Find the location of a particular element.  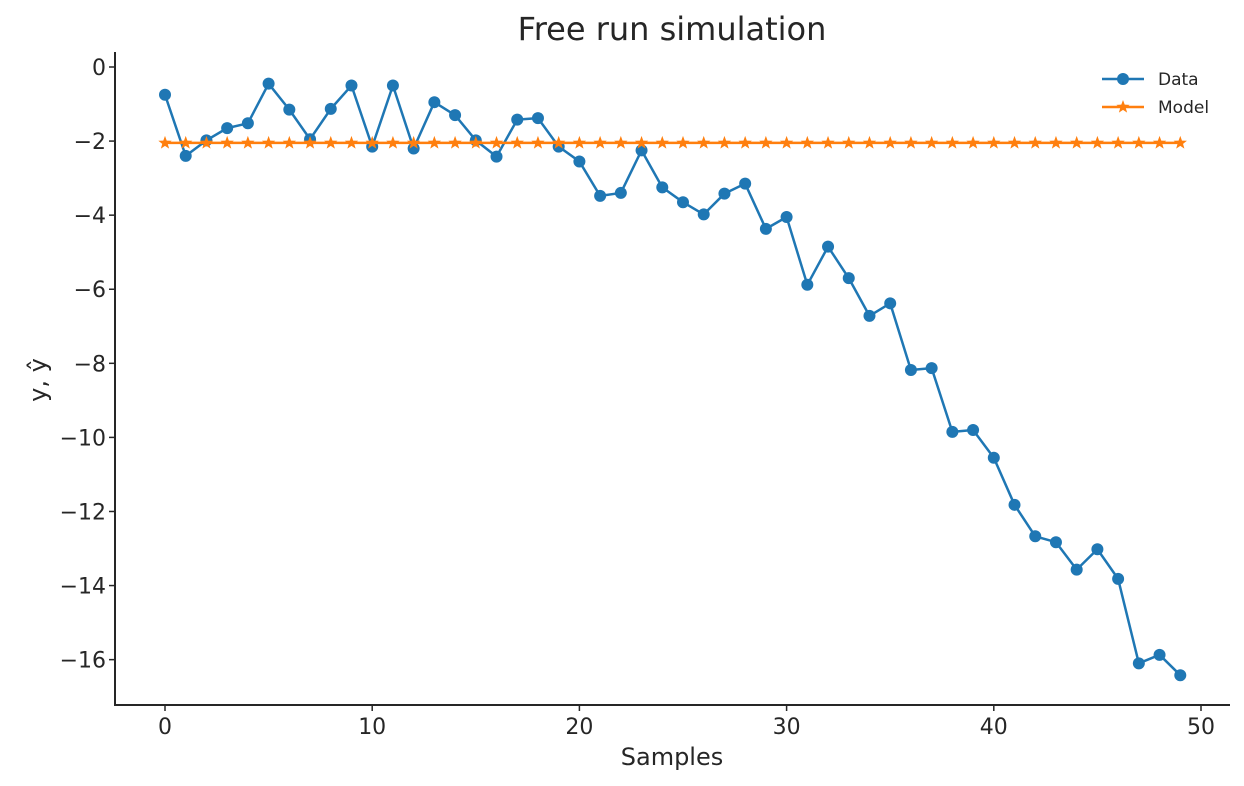

x-axis-label: Samples is located at coordinates (672, 757).